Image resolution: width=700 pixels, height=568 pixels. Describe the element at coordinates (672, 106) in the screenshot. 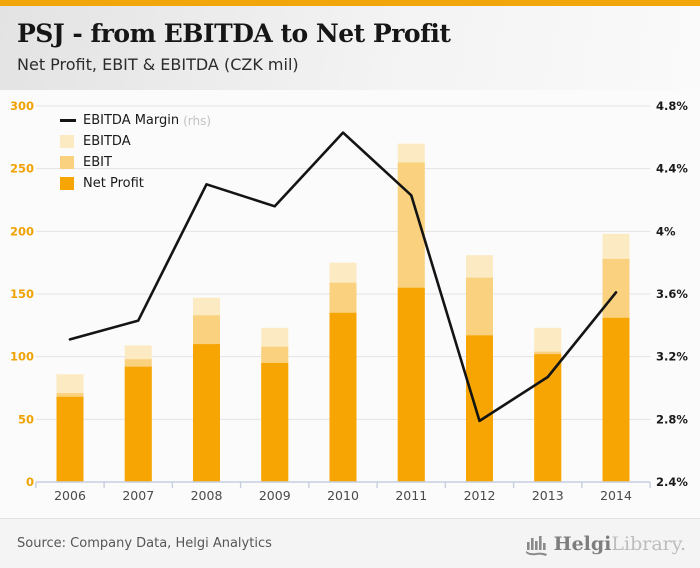

I see `y-axis-label-right: 4.8%` at that location.